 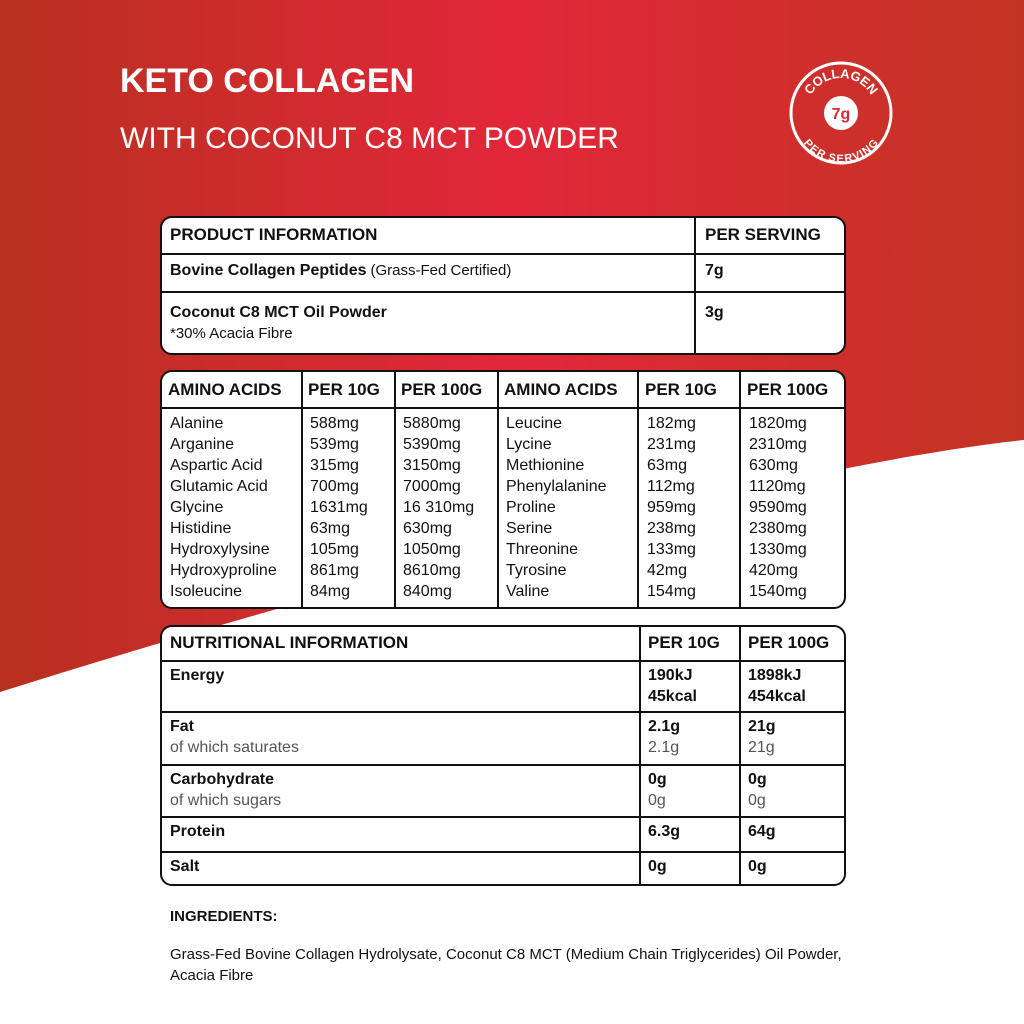 What do you see at coordinates (714, 312) in the screenshot?
I see `amount: 3g` at bounding box center [714, 312].